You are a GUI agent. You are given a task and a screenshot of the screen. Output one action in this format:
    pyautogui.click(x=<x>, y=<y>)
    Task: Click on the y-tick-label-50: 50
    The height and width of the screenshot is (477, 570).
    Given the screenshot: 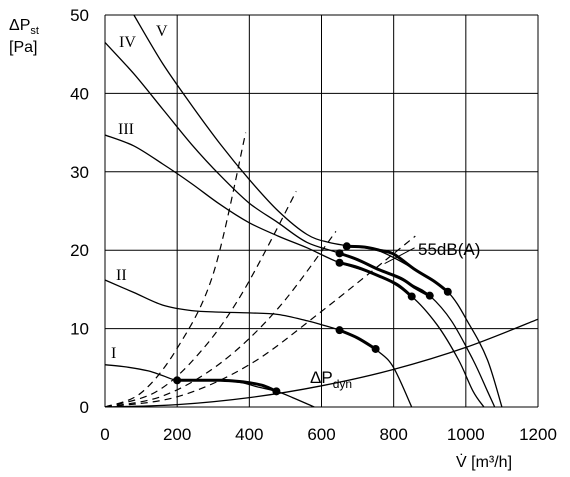 What is the action you would take?
    pyautogui.click(x=79, y=15)
    